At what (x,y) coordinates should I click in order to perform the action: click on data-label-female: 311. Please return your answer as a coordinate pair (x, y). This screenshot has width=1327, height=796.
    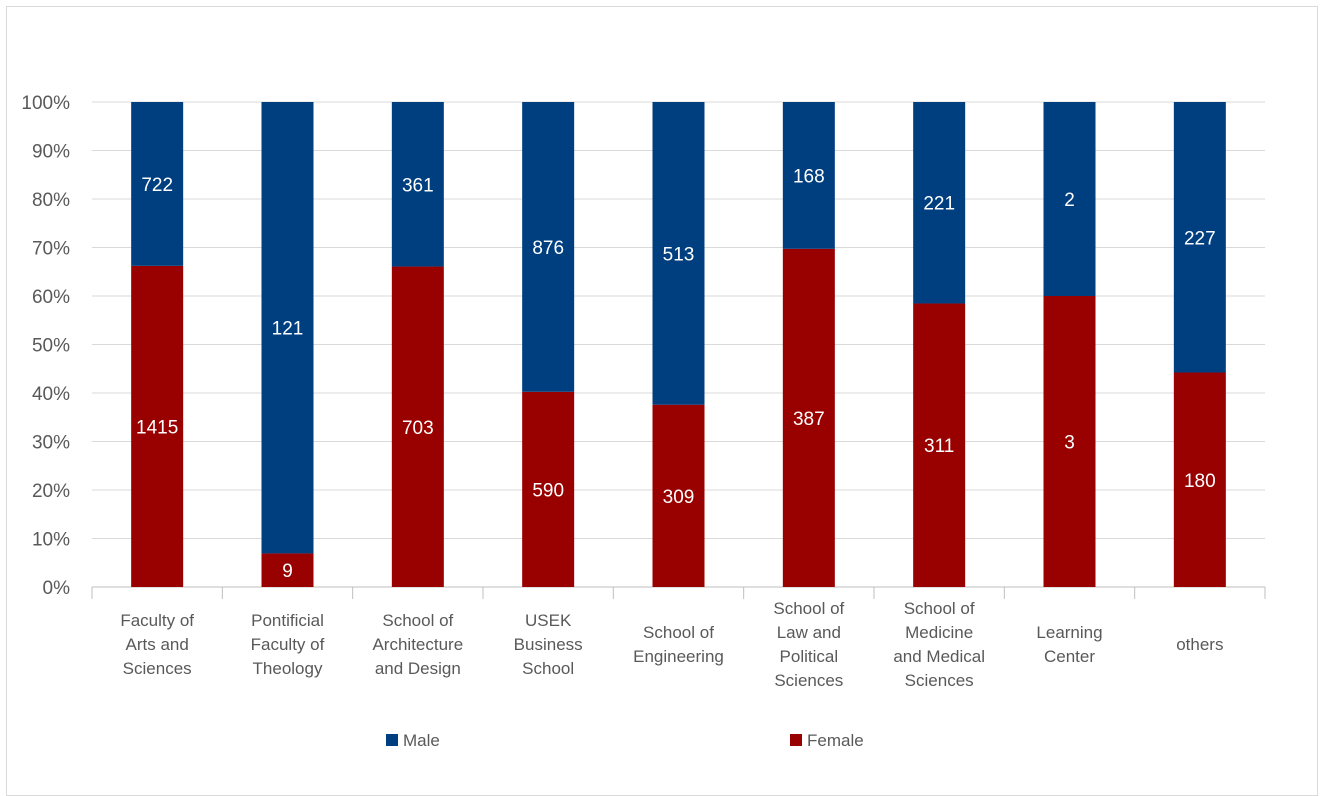
    Looking at the image, I should click on (939, 446).